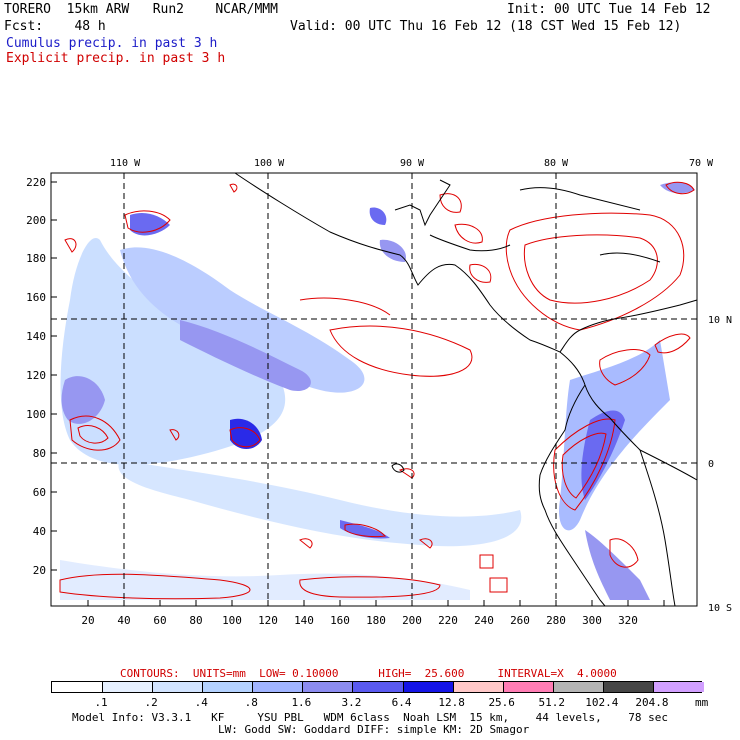 Image resolution: width=740 pixels, height=740 pixels. I want to click on cumulus-legend-label: Cumulus precip. in past 3 h, so click(112, 43).